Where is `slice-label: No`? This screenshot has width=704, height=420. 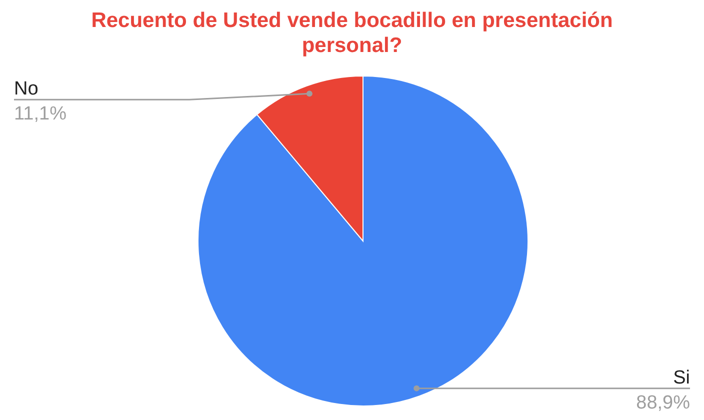
slice-label: No is located at coordinates (26, 89).